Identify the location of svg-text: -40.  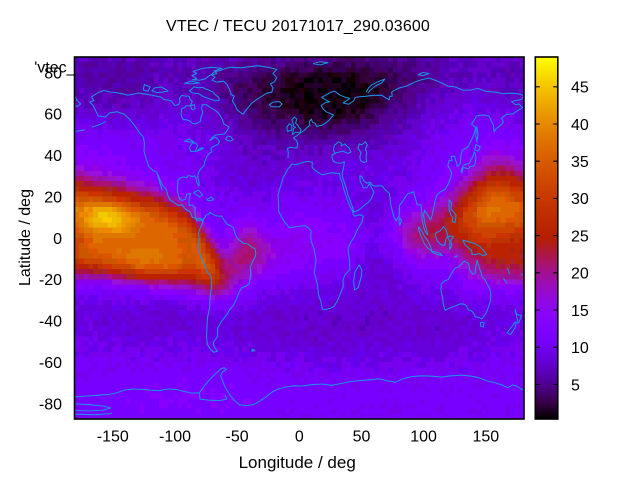
(50, 322).